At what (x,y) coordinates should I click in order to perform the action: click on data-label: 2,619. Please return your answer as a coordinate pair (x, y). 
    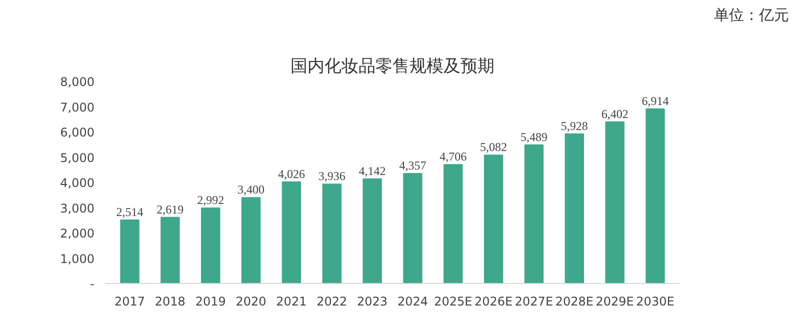
    Looking at the image, I should click on (170, 209).